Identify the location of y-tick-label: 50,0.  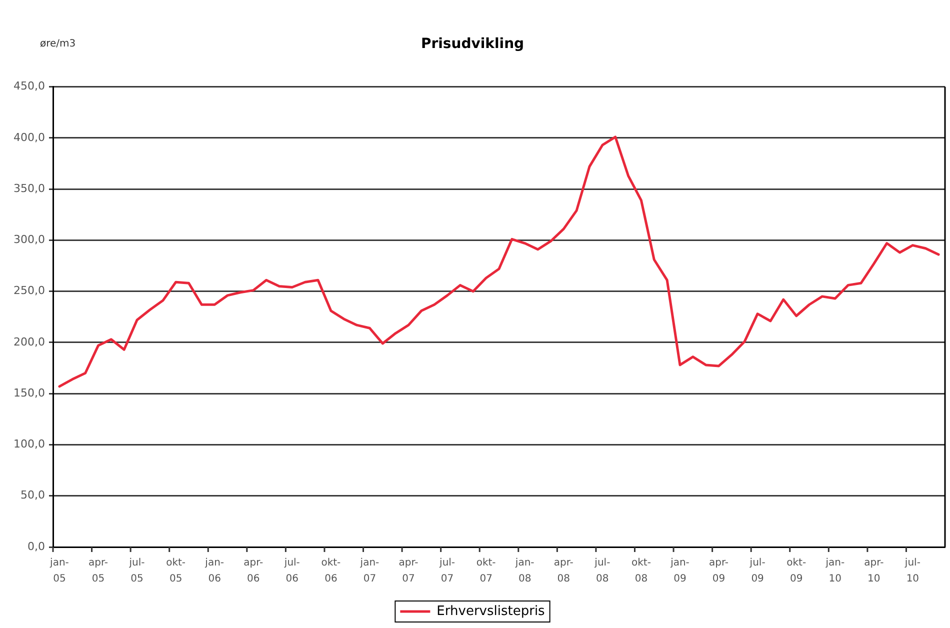
(32, 495).